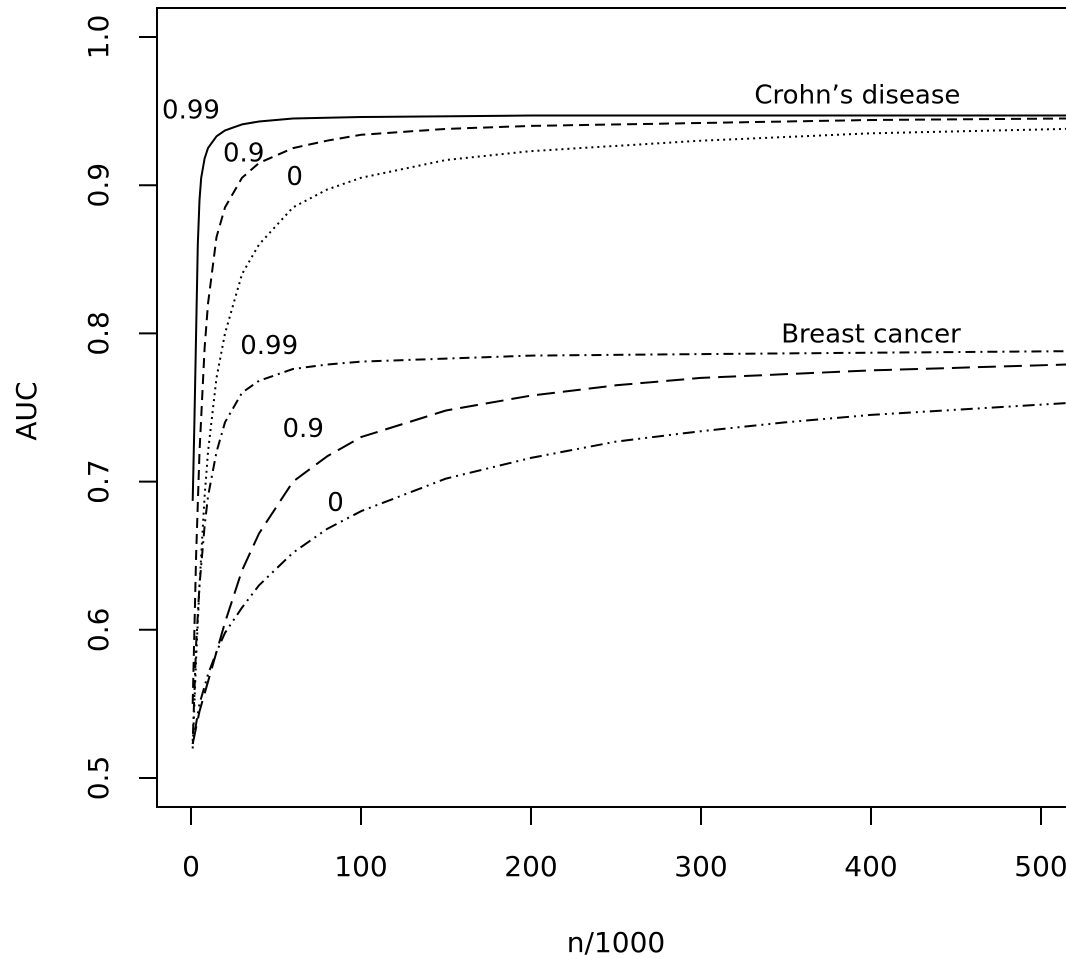  What do you see at coordinates (871, 334) in the screenshot?
I see `annotation-label: Breast cancer` at bounding box center [871, 334].